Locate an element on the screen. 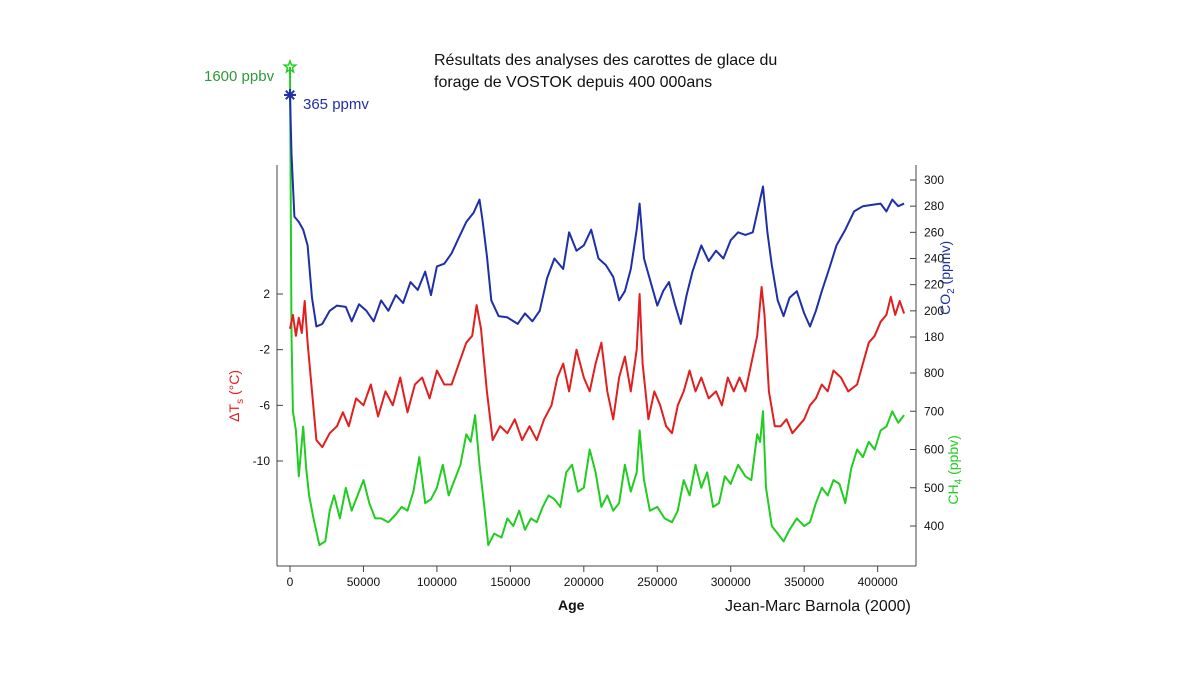  co2-tick-label: 220 is located at coordinates (934, 285).